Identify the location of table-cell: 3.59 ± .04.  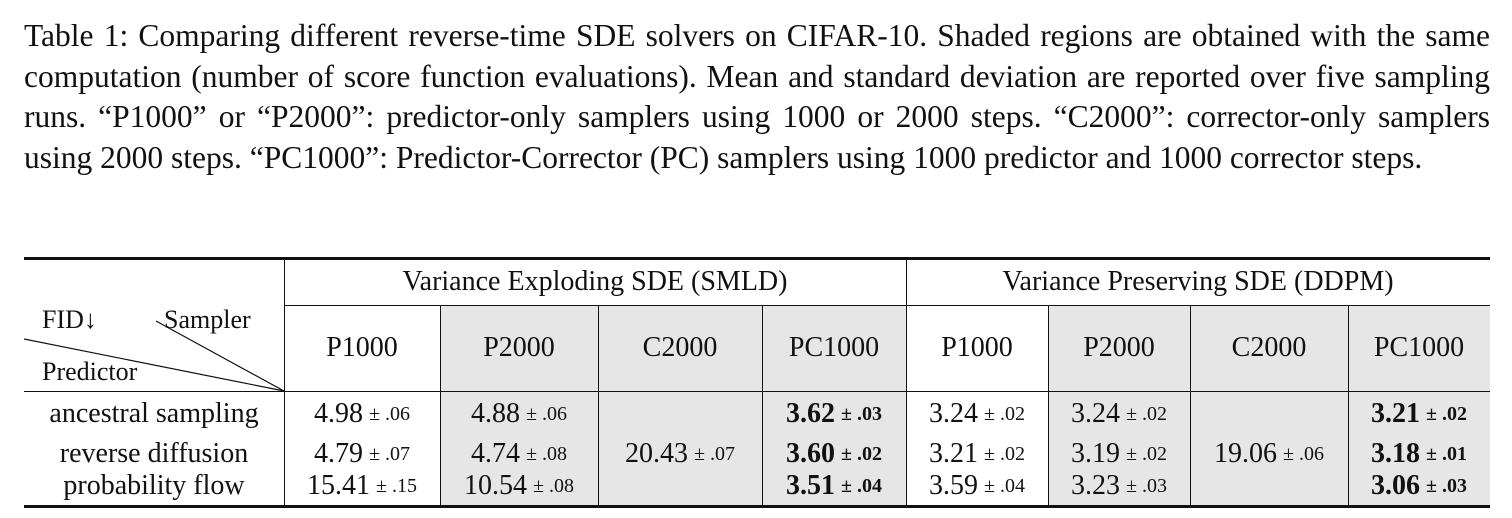
(977, 486).